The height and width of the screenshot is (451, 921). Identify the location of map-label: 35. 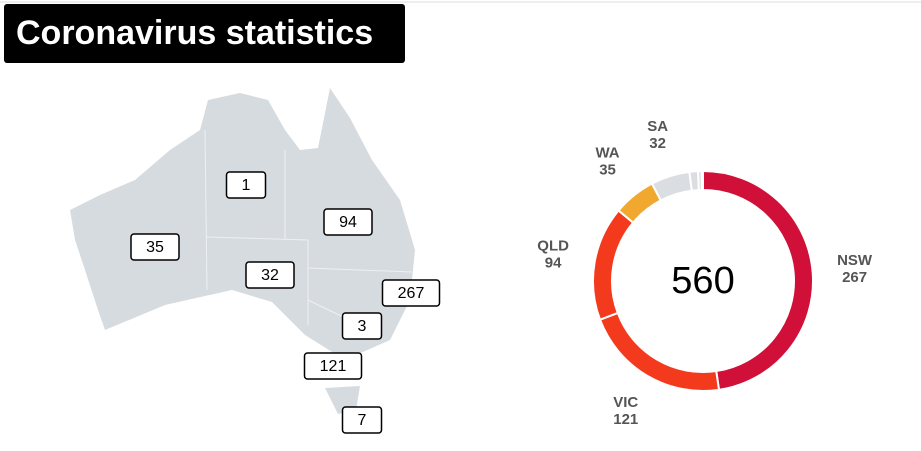
(155, 247).